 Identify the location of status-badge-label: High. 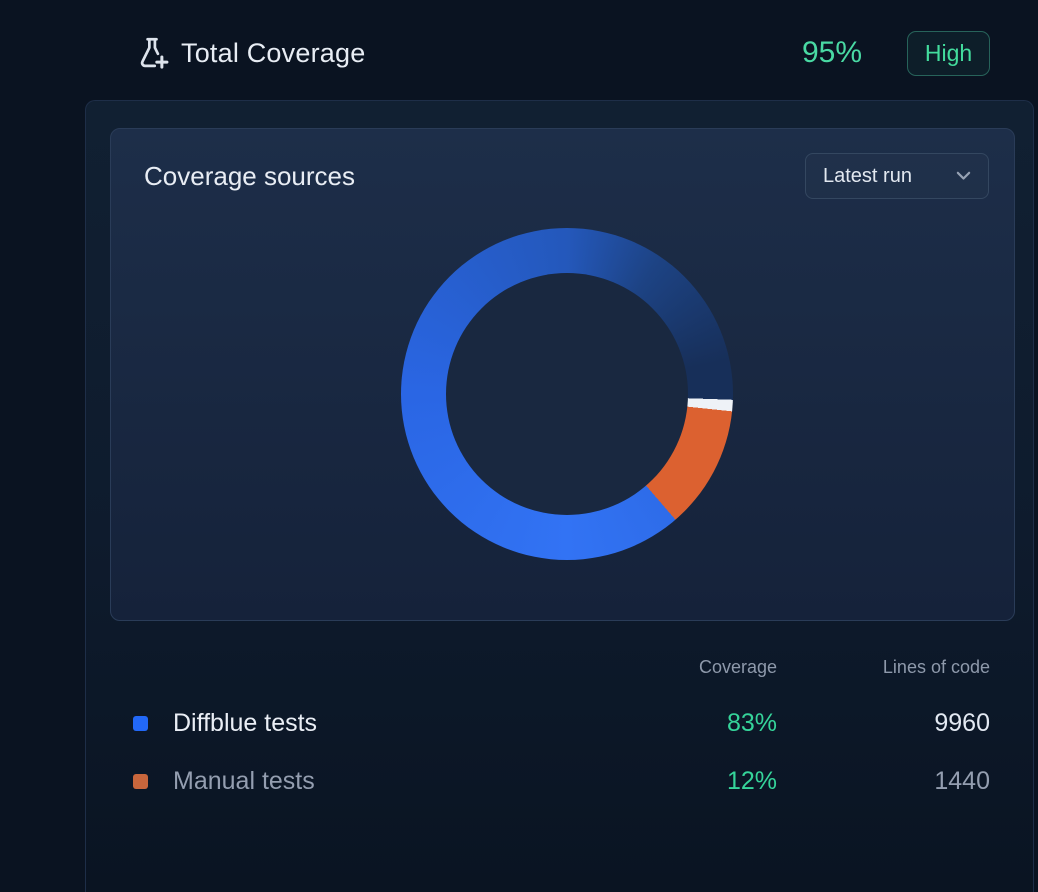
(948, 53).